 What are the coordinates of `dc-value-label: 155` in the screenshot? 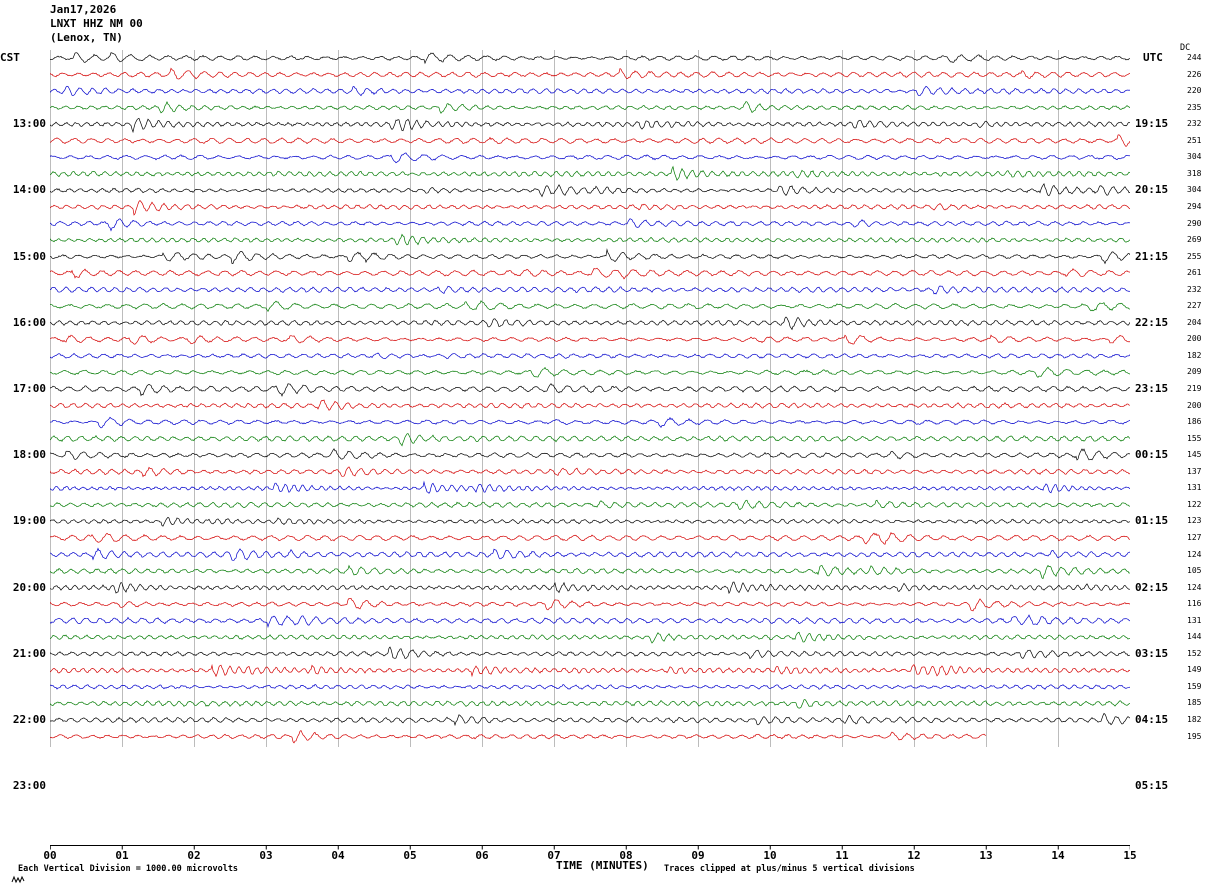 It's located at (1194, 438).